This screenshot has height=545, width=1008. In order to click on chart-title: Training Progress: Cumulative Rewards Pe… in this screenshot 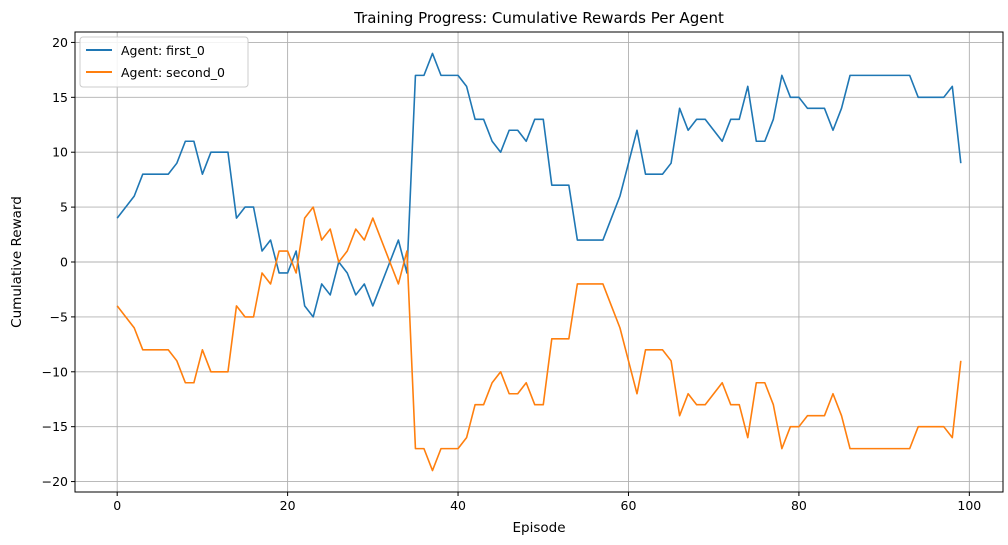, I will do `click(538, 18)`.